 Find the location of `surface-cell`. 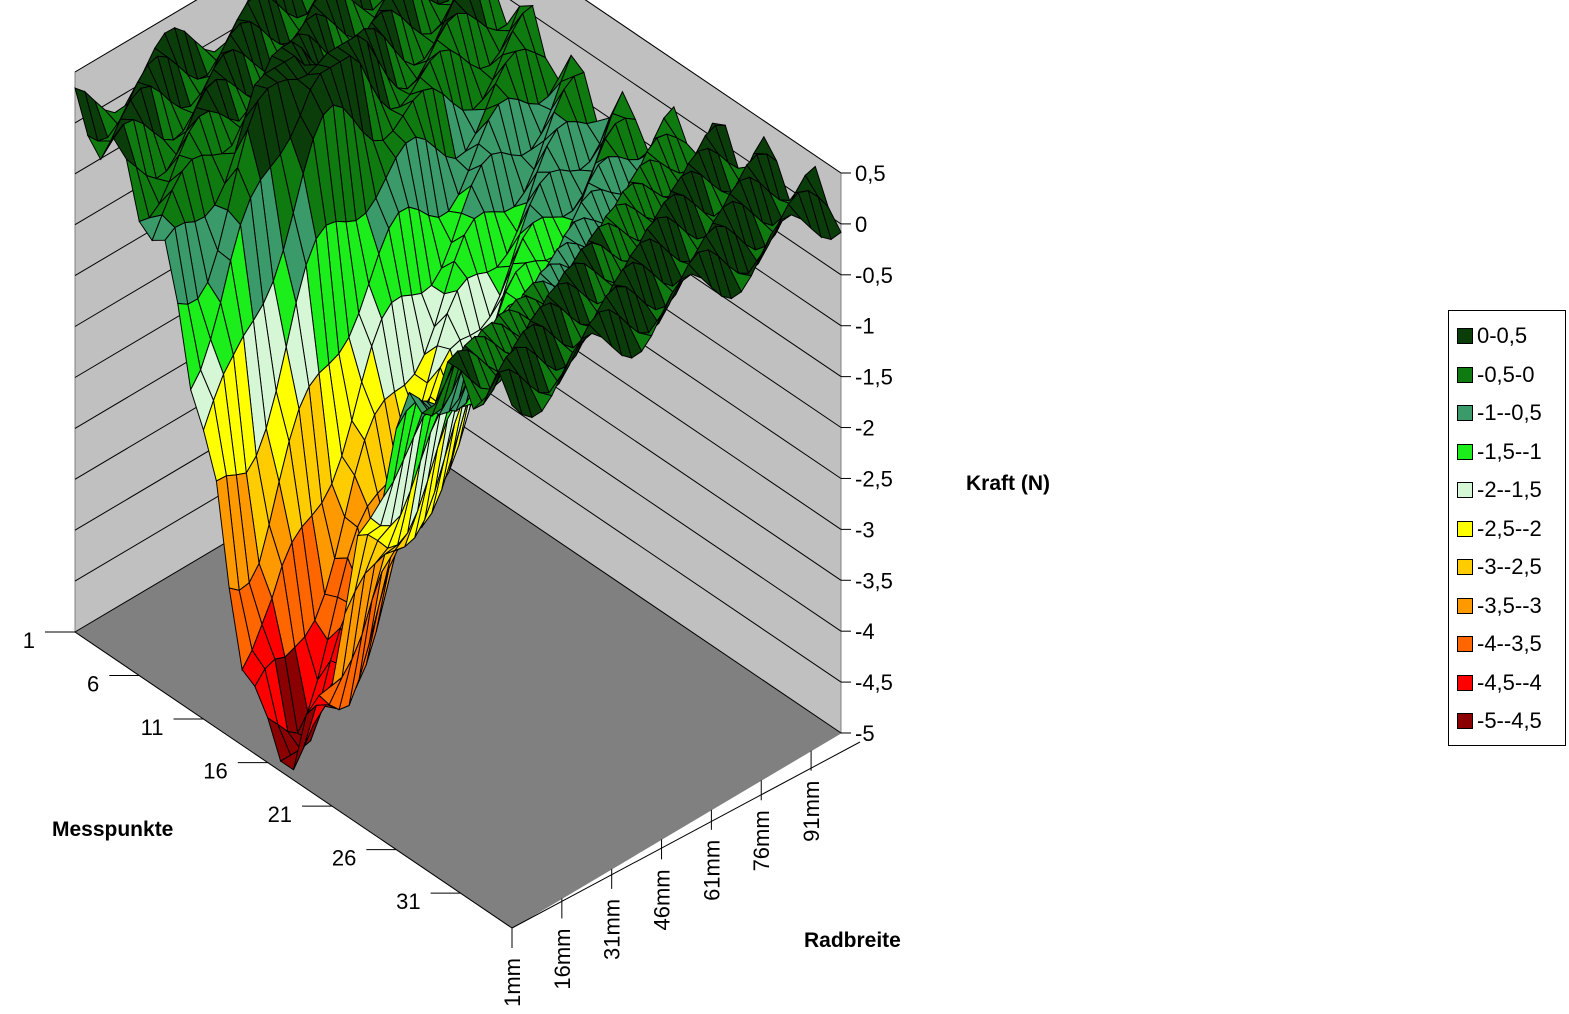

surface-cell is located at coordinates (510, 392).